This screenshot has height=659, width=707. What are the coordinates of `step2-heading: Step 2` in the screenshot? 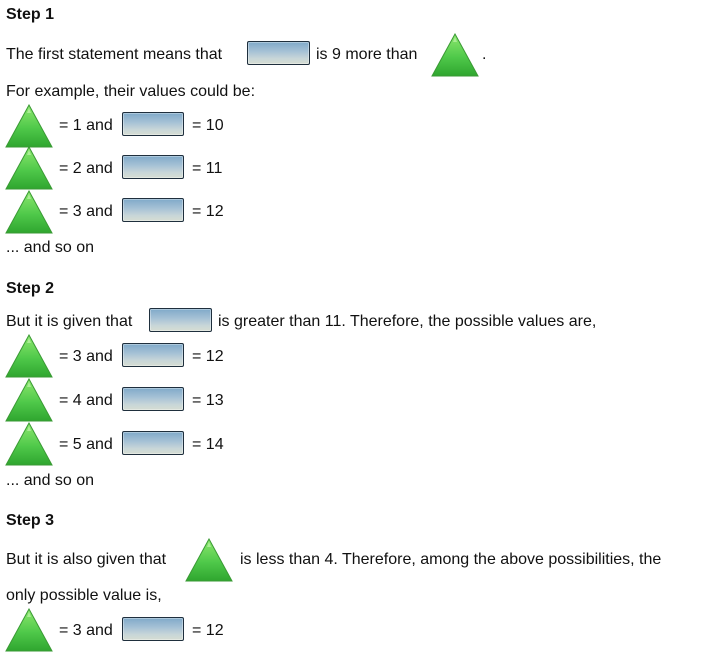 It's located at (30, 288).